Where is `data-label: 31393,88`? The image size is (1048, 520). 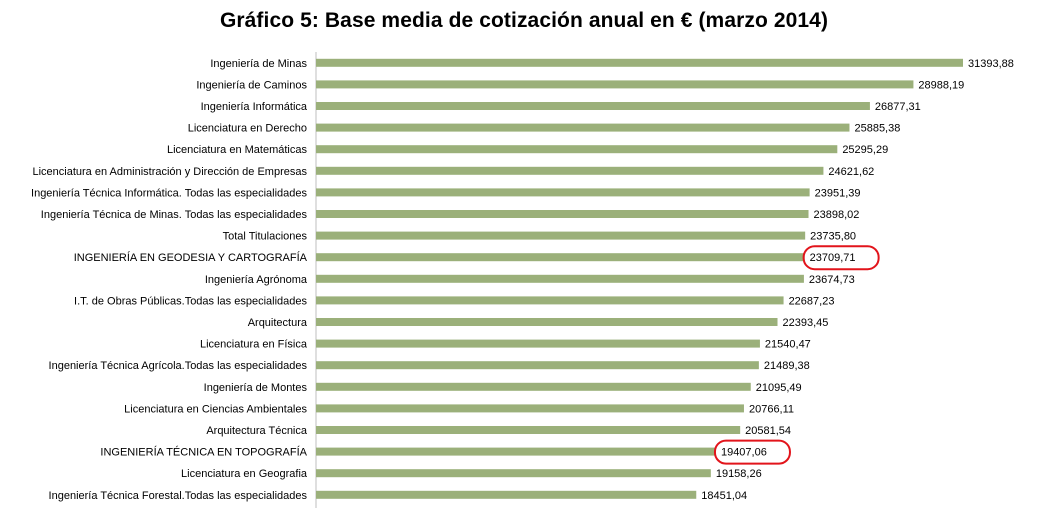
data-label: 31393,88 is located at coordinates (991, 64).